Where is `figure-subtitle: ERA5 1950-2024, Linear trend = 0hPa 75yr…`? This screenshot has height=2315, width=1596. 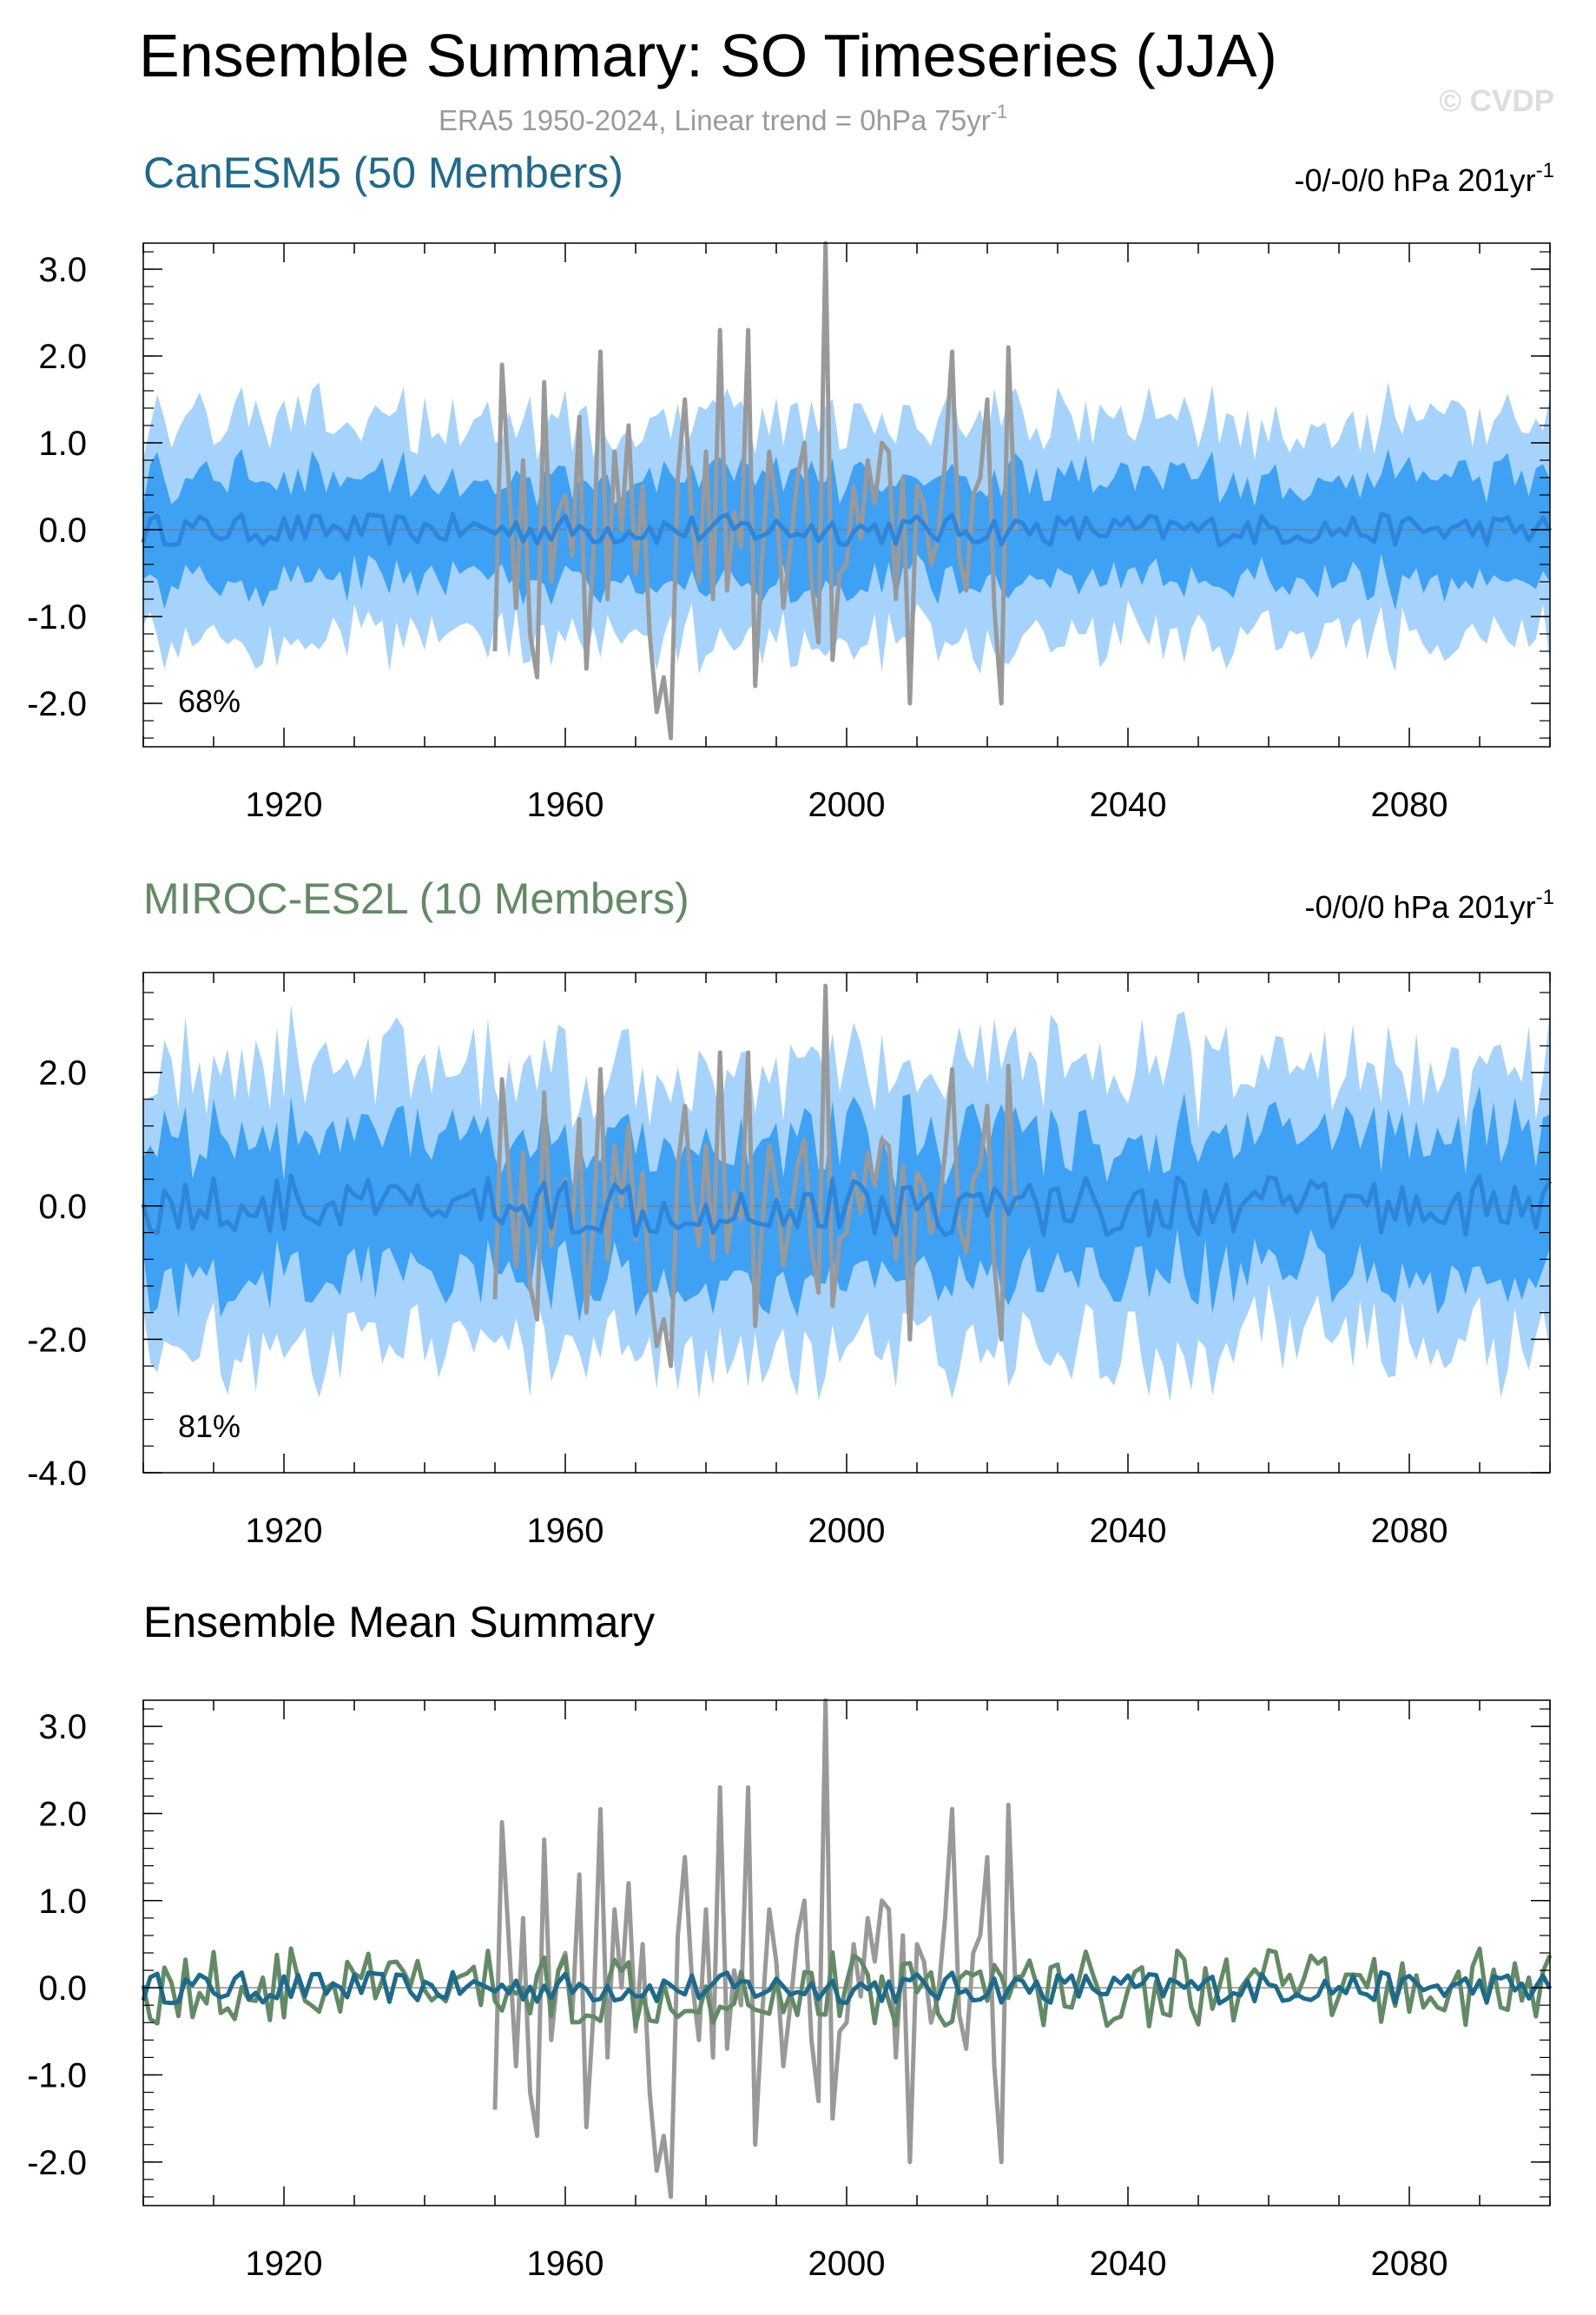 figure-subtitle: ERA5 1950-2024, Linear trend = 0hPa 75yr… is located at coordinates (723, 118).